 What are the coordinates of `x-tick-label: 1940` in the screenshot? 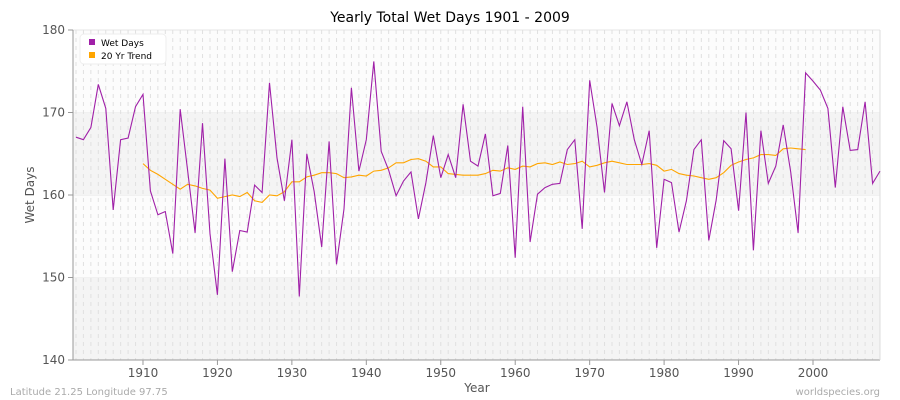 It's located at (366, 373).